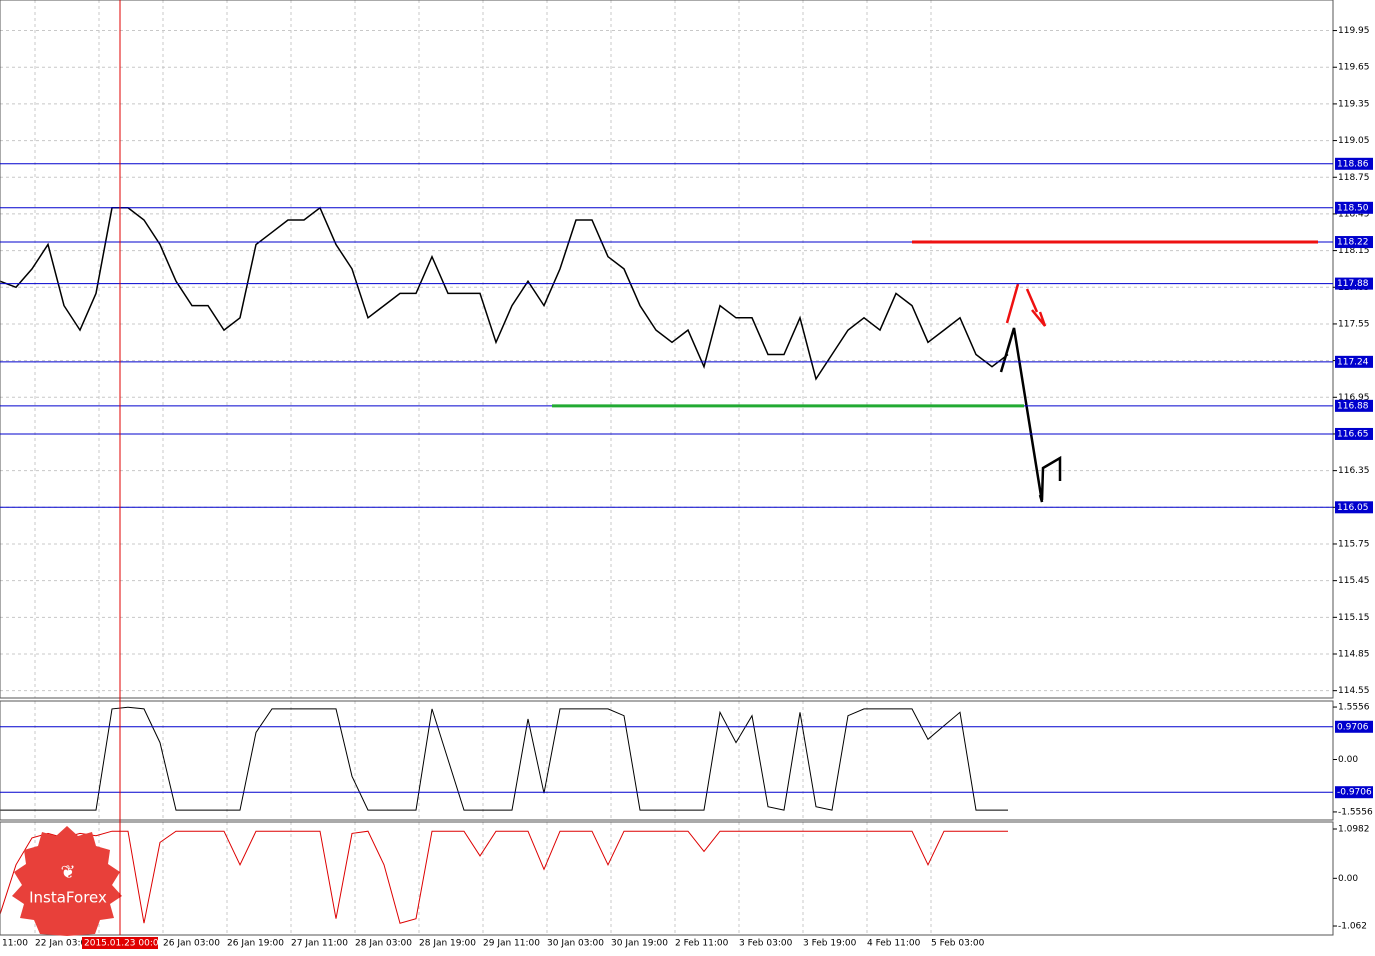  What do you see at coordinates (511, 944) in the screenshot?
I see `x-tick-label: 29 Jan 11:00` at bounding box center [511, 944].